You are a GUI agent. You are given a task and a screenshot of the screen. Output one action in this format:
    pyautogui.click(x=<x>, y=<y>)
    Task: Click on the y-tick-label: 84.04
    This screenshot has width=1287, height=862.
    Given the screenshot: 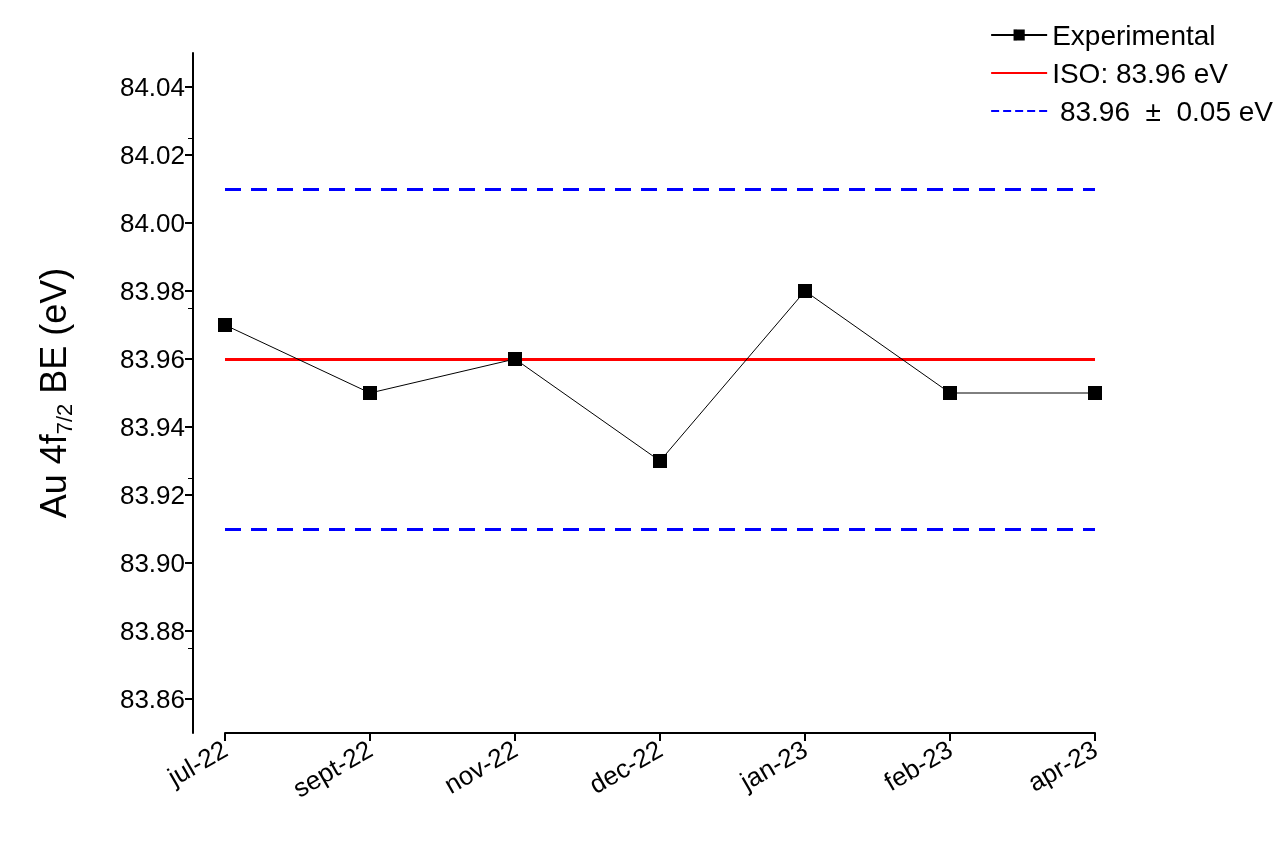 What is the action you would take?
    pyautogui.click(x=152, y=87)
    